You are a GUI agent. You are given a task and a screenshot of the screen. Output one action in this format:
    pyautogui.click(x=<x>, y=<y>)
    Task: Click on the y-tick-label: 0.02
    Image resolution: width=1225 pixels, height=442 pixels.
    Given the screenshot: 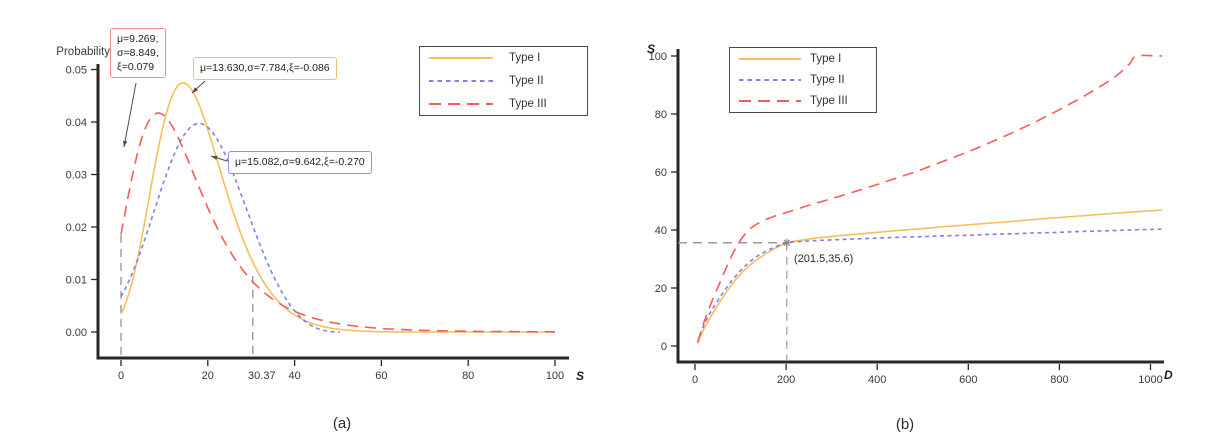 What is the action you would take?
    pyautogui.click(x=76, y=228)
    